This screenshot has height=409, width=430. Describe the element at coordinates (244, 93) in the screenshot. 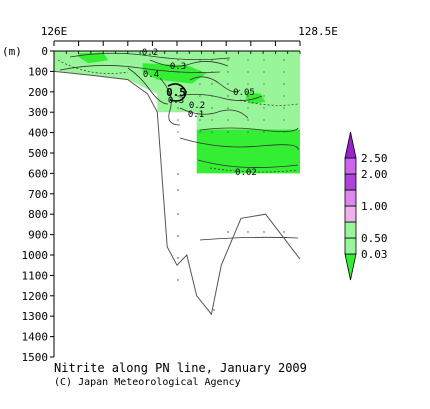

I see `contour-label-7: 0.05` at that location.